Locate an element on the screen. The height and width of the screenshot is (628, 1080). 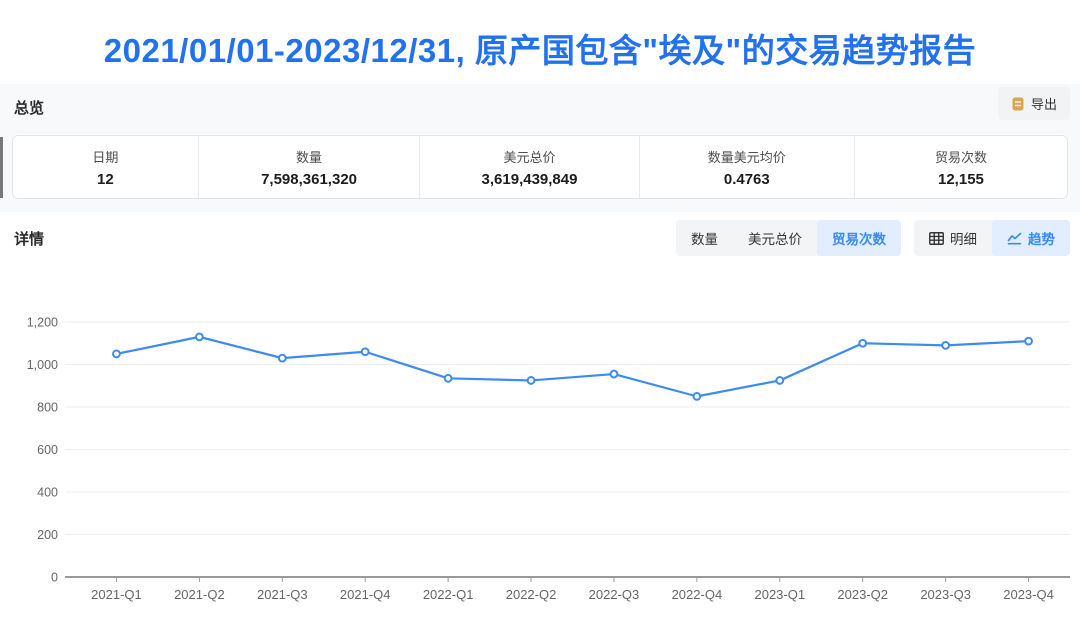
svg-text: 2021-Q1 is located at coordinates (116, 594).